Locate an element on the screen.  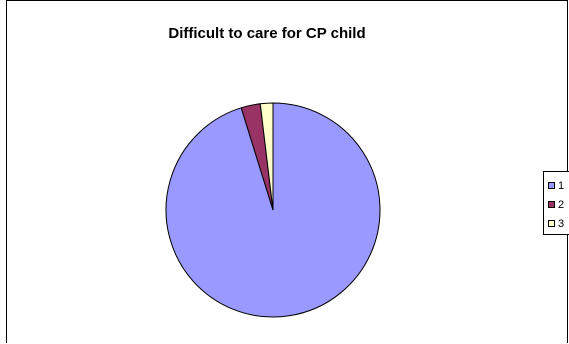
legend: 1 2 3 is located at coordinates (556, 203).